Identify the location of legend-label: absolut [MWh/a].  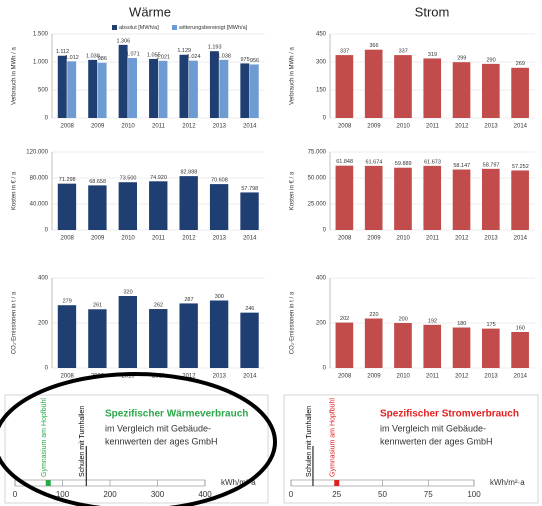
(139, 28).